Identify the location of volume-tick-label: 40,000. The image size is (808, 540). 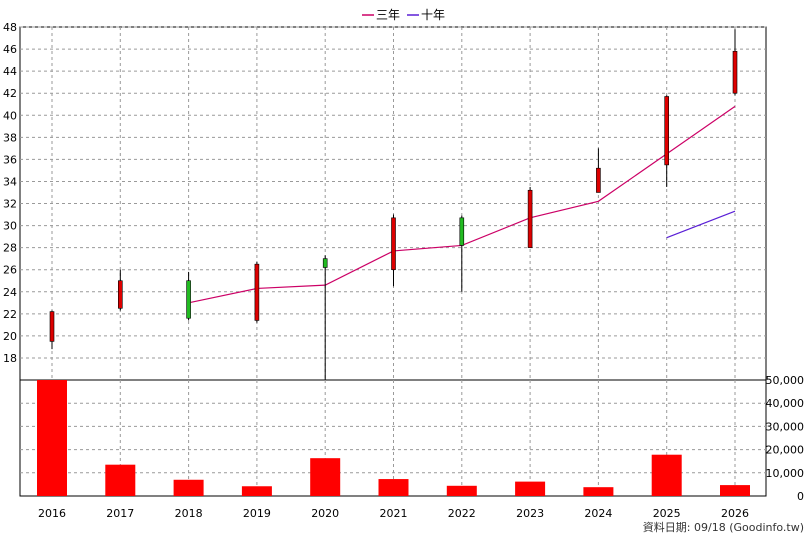
(785, 403).